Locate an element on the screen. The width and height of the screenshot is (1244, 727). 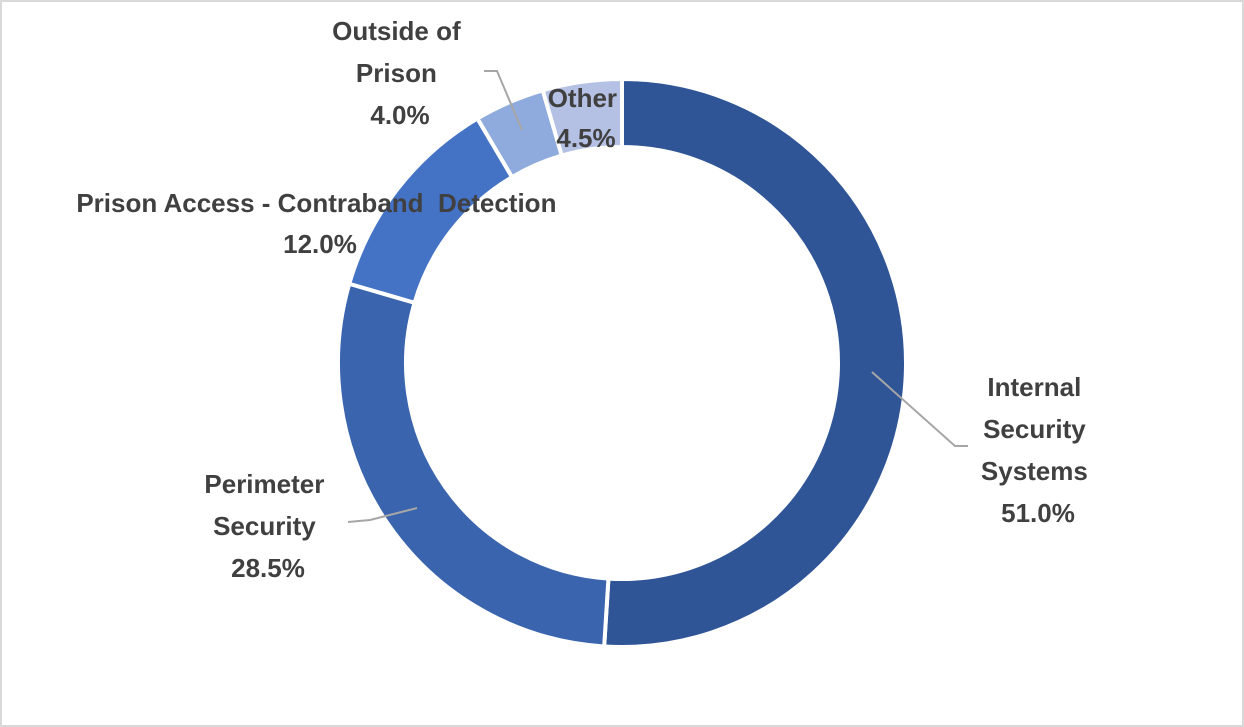
label-internal-security: Internal Security Systems 51.0% is located at coordinates (1038, 450).